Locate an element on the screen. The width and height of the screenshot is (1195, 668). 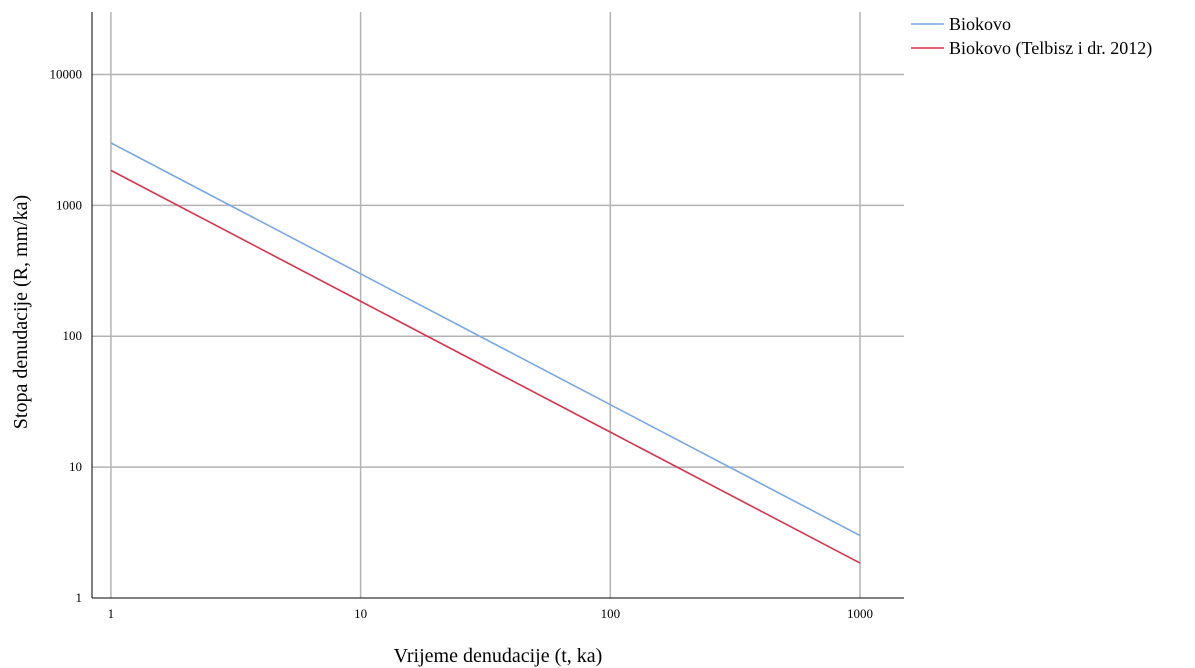
x-tick-label: 1000 is located at coordinates (860, 613).